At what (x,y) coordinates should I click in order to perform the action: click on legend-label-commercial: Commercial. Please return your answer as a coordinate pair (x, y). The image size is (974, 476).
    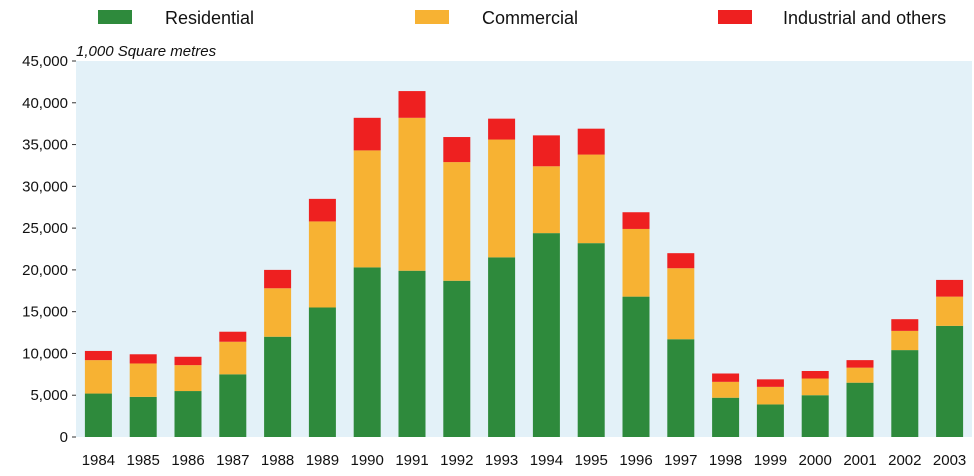
    Looking at the image, I should click on (530, 18).